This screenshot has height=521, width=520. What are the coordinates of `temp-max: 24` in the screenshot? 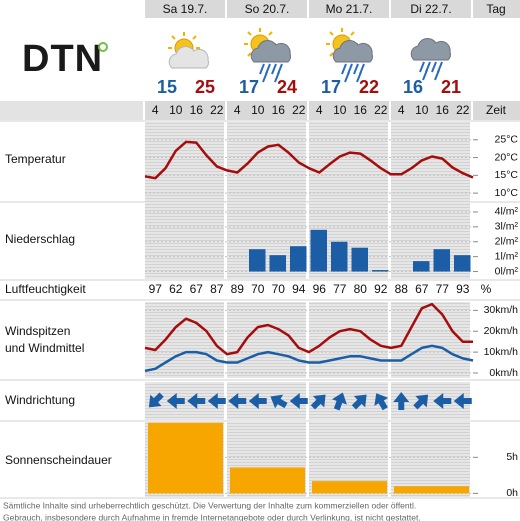 It's located at (287, 87).